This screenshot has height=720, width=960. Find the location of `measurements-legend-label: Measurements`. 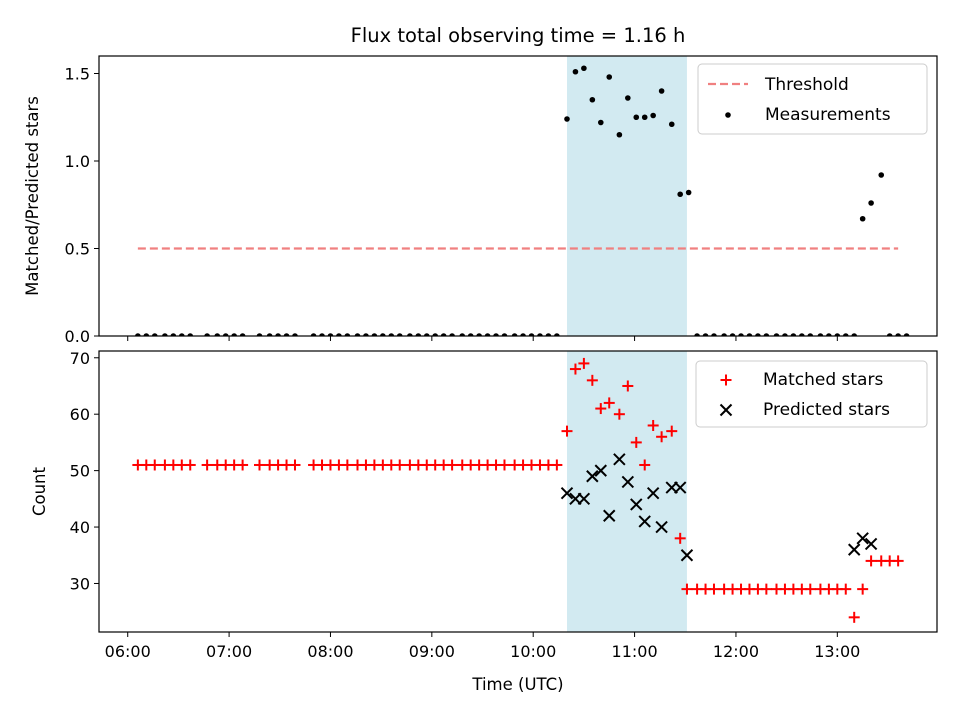

measurements-legend-label: Measurements is located at coordinates (828, 115).